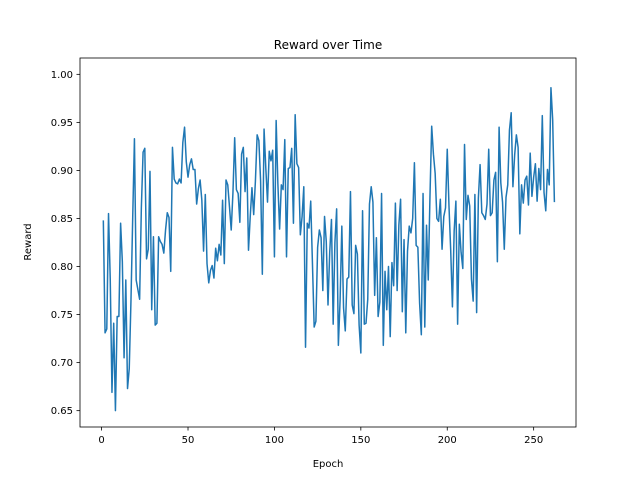 This screenshot has height=480, width=640. I want to click on y-tick-label: 0.80, so click(62, 267).